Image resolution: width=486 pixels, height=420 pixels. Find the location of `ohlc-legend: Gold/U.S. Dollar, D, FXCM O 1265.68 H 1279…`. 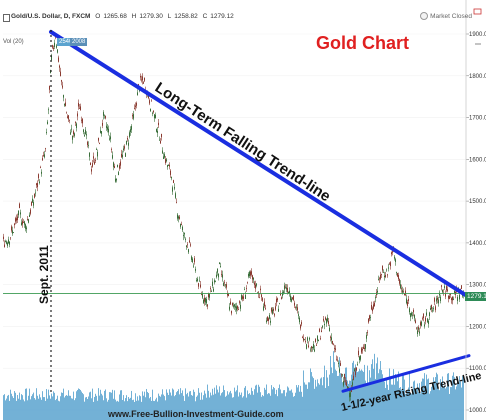

ohlc-legend: Gold/U.S. Dollar, D, FXCM O 1265.68 H 1279… is located at coordinates (124, 16).